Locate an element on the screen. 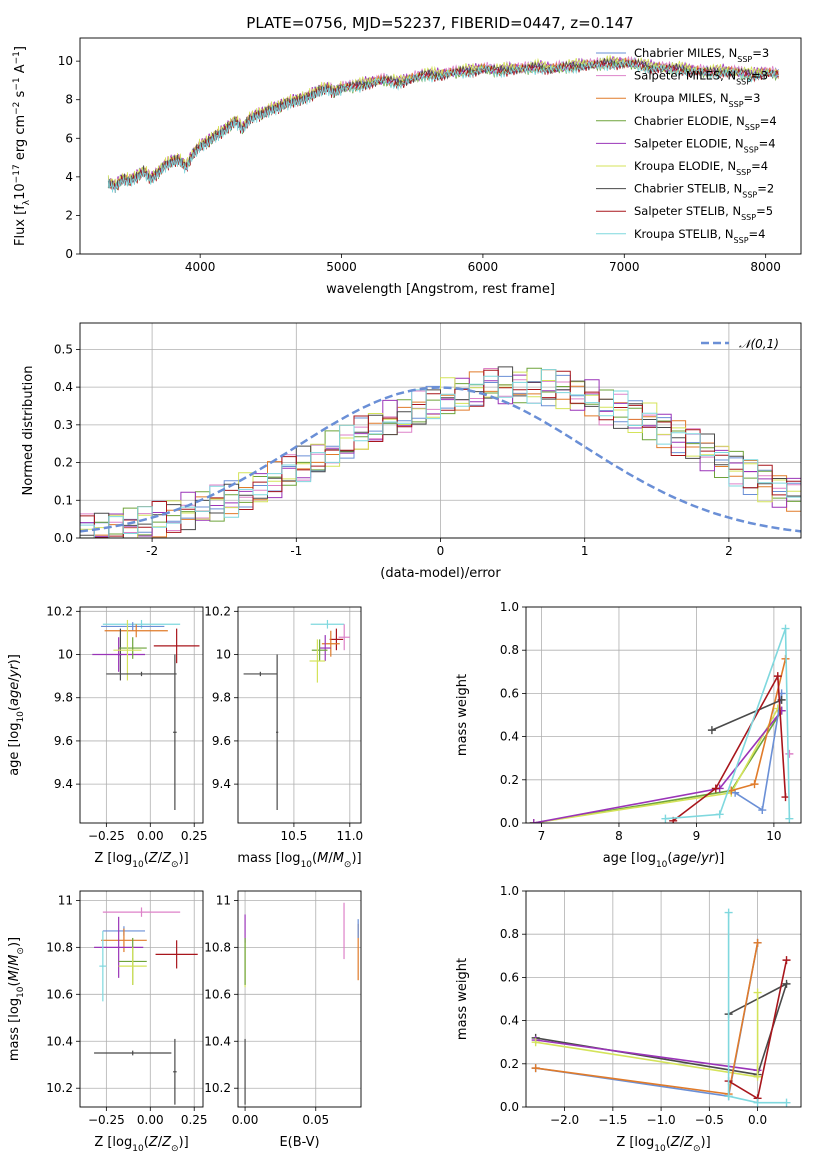  legend-label: Chabrier MILES, NSSP=3 is located at coordinates (701, 55).